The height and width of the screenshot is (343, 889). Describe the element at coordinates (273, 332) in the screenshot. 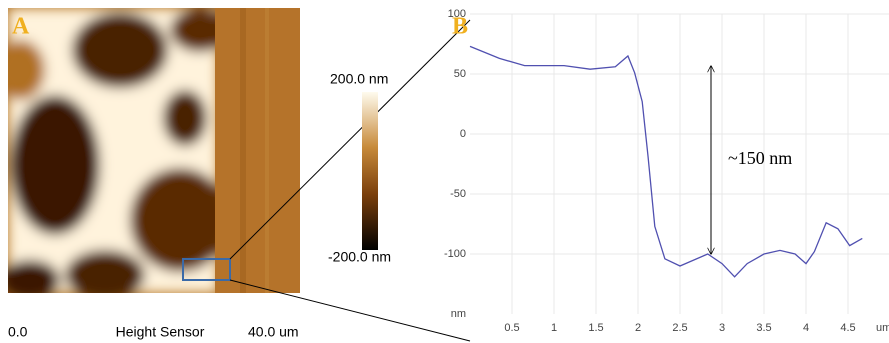

I see `x-end: 40.0 um` at that location.